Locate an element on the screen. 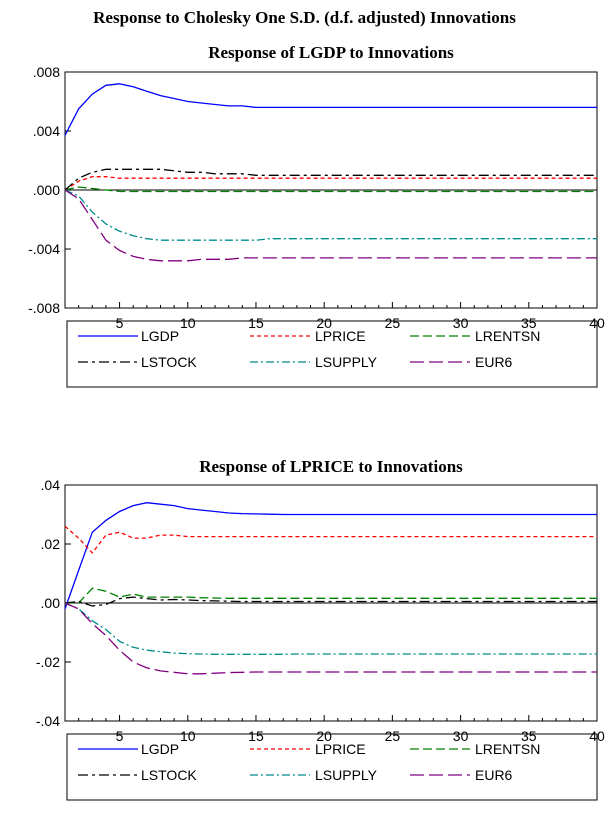  chart-1-x-tick-label: 10 is located at coordinates (188, 323).